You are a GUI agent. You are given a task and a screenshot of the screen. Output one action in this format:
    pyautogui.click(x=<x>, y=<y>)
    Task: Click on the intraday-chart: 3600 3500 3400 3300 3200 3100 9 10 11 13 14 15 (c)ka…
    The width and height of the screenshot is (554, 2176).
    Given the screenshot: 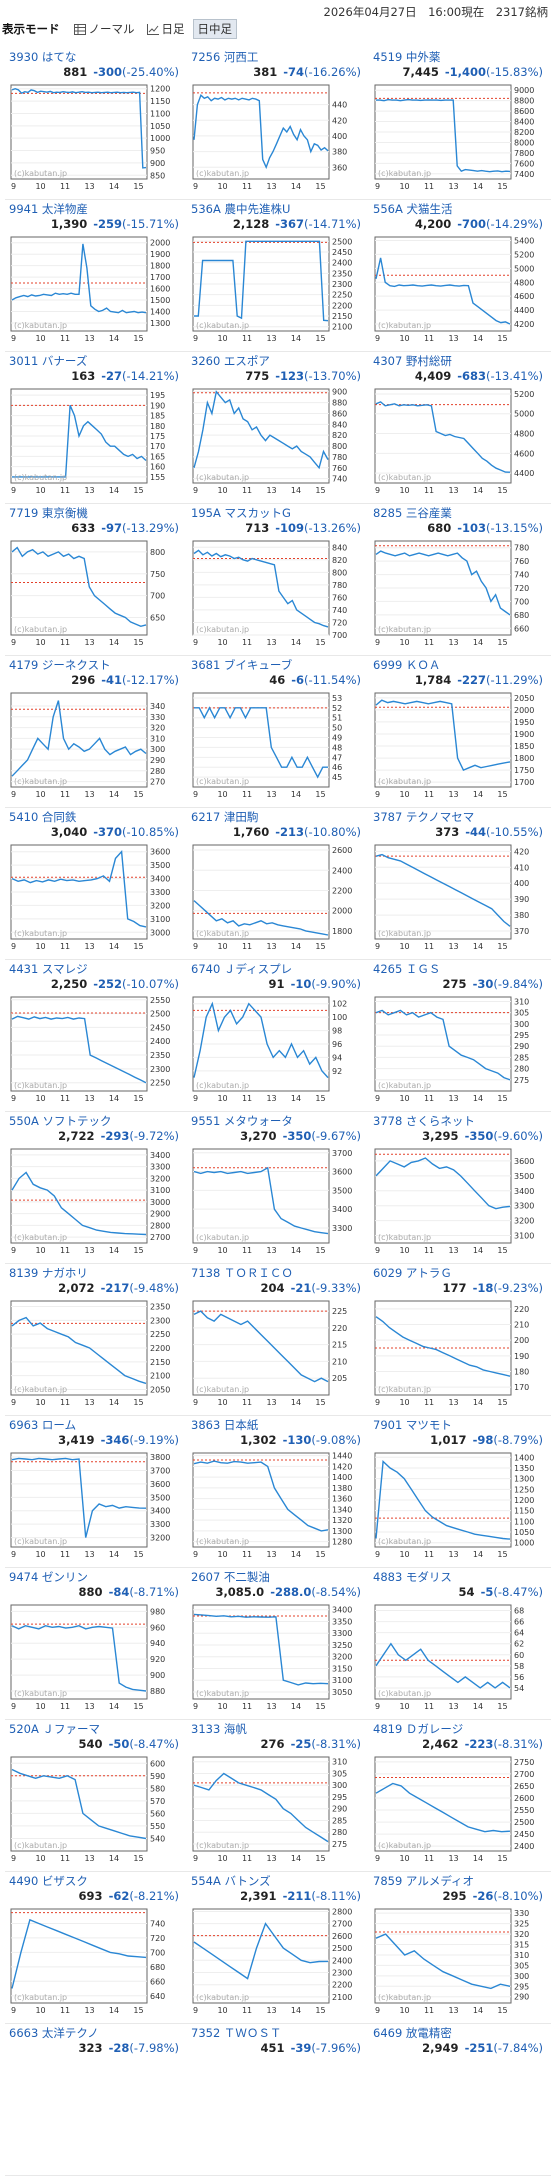 What is the action you would take?
    pyautogui.click(x=460, y=1202)
    